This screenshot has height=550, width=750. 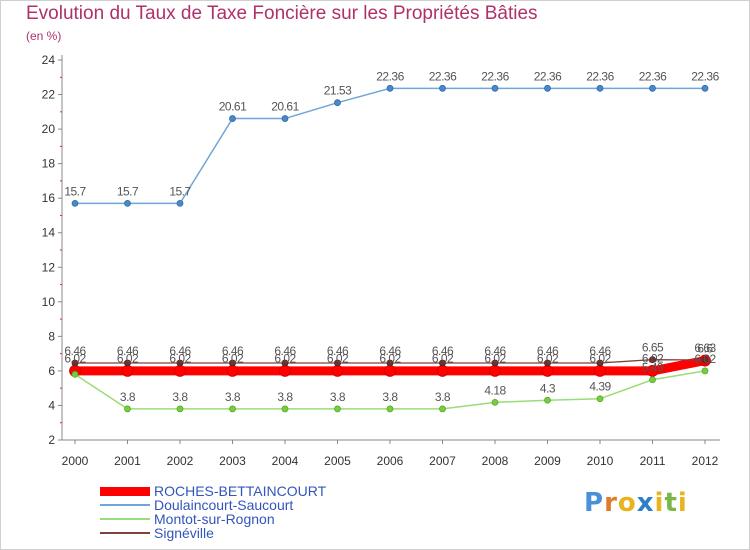 I want to click on legend-label-signeville: Signéville, so click(x=184, y=533).